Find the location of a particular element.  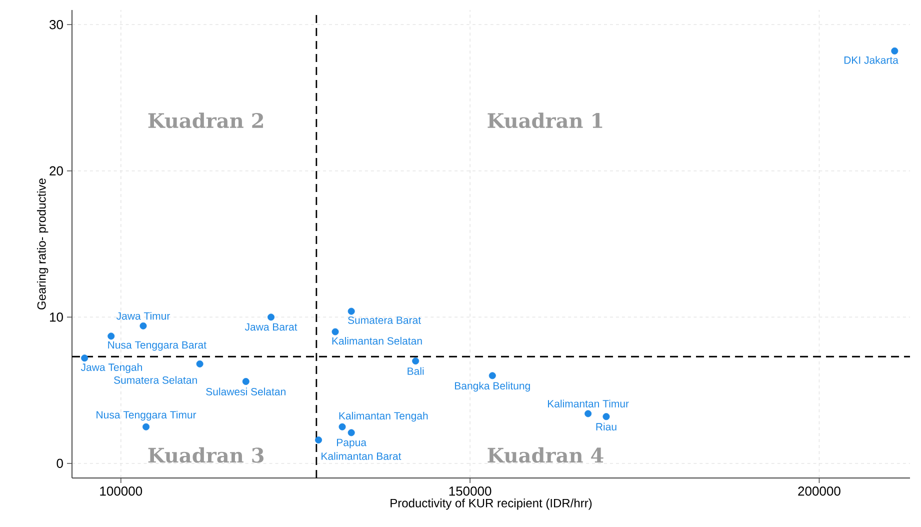

series-label: Bangka Belitung is located at coordinates (492, 387).